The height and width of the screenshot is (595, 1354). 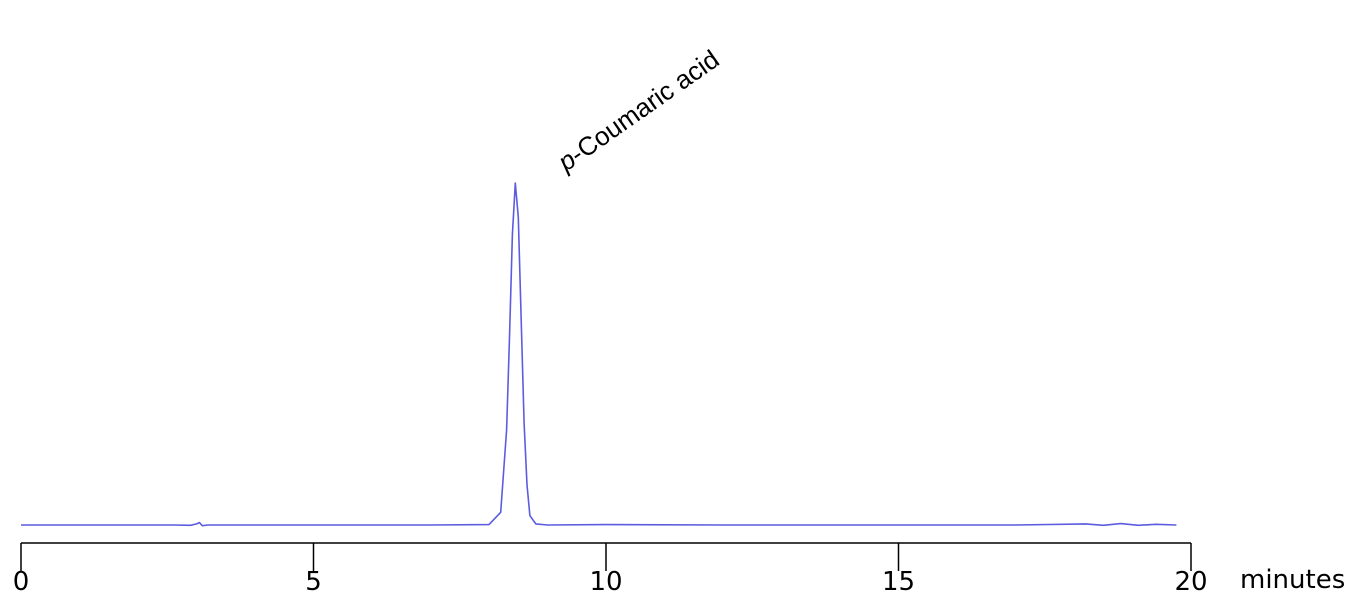 What do you see at coordinates (898, 581) in the screenshot?
I see `x-axis-tick-label: 15` at bounding box center [898, 581].